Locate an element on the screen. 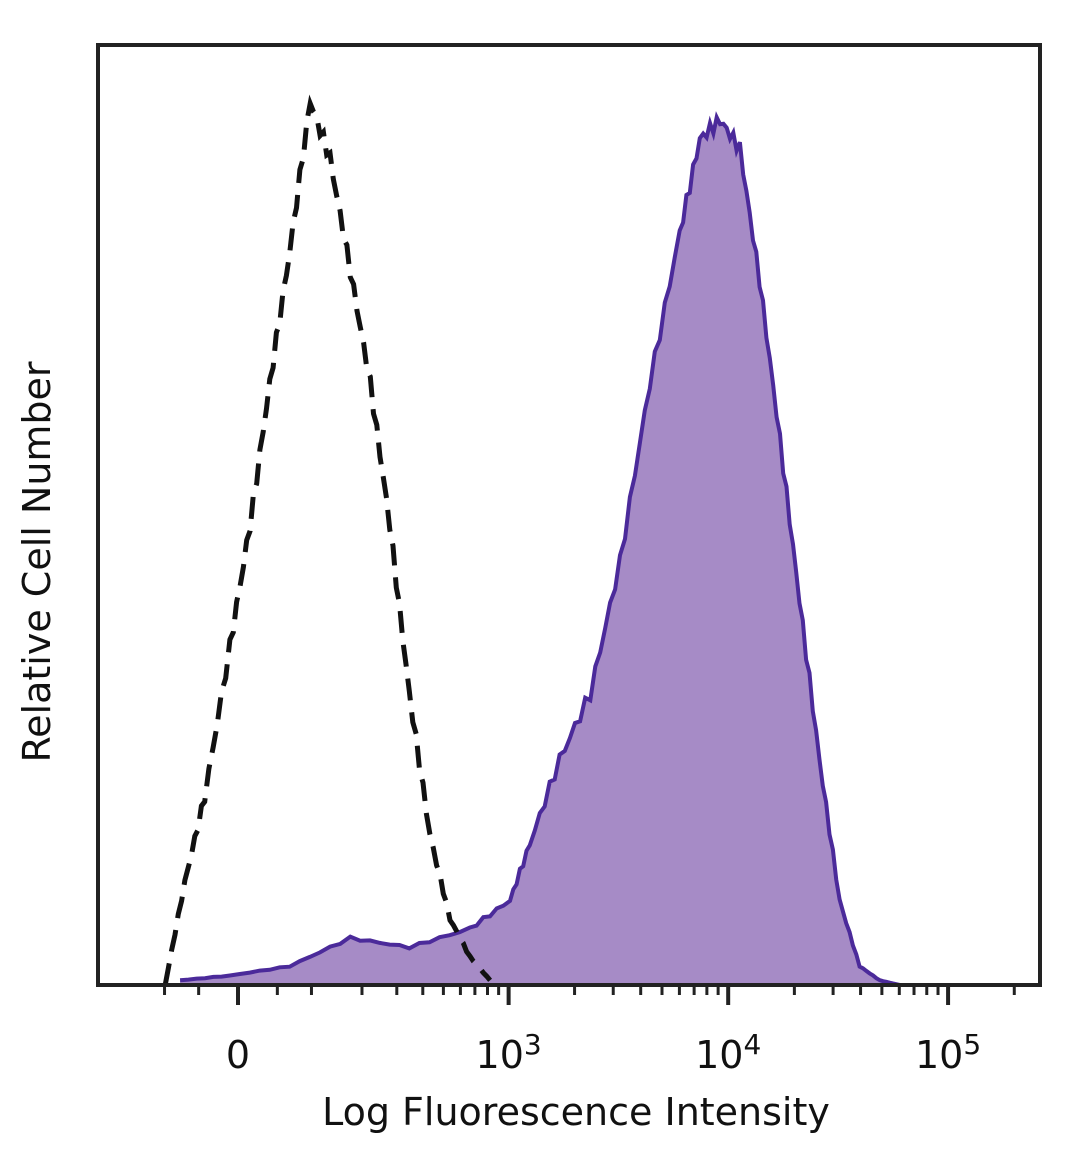 The height and width of the screenshot is (1169, 1080). x-axis-ticks: 0 103 104 105 is located at coordinates (589, 1031).